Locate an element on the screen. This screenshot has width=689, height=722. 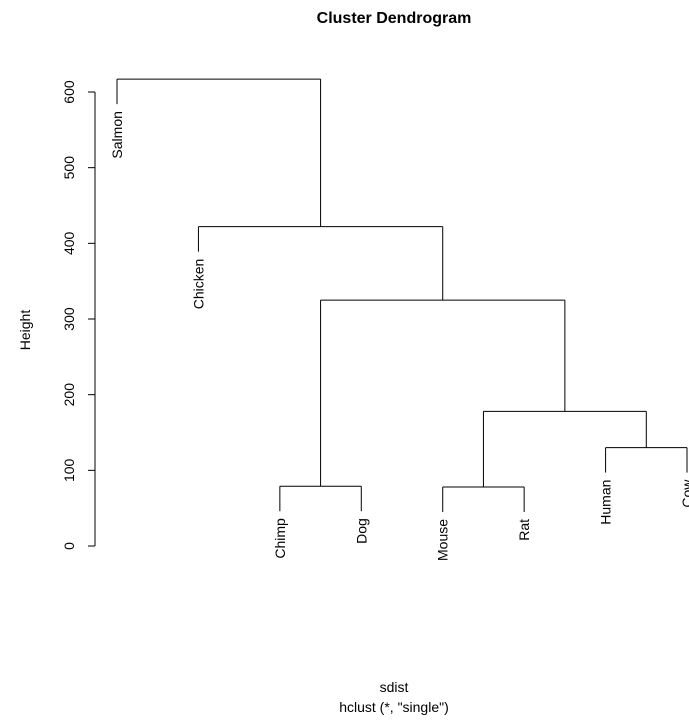
y-tick-label-400: 400 is located at coordinates (69, 243).